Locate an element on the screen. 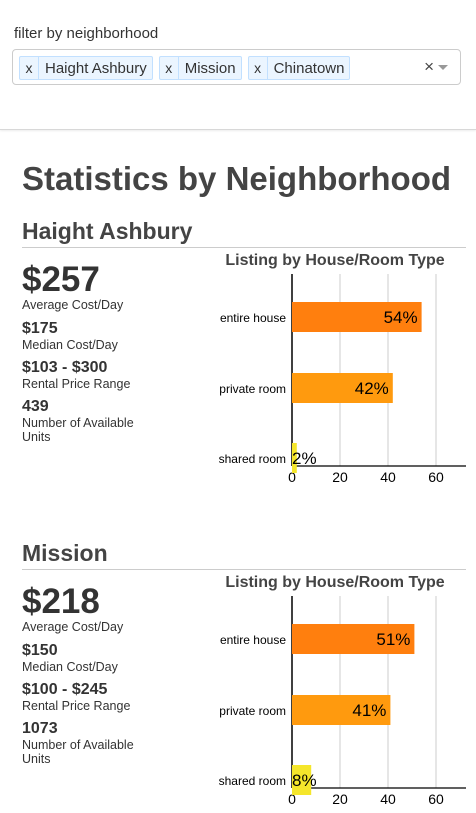  price-range-value: $103 - $300 is located at coordinates (65, 367).